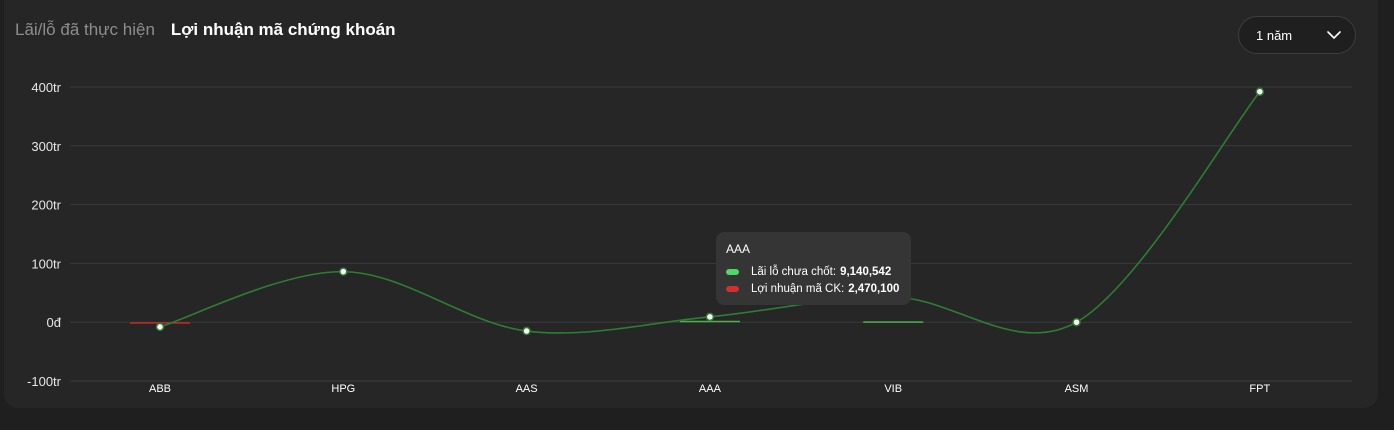  Describe the element at coordinates (44, 234) in the screenshot. I see `y-axis-ticks: 400tr 300tr 200tr 100tr 0đ -100tr` at that location.